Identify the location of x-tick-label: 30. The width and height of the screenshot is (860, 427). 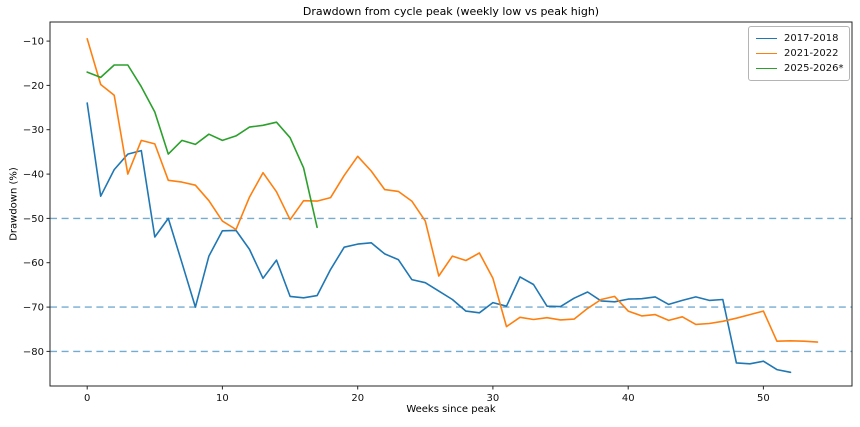
(493, 398).